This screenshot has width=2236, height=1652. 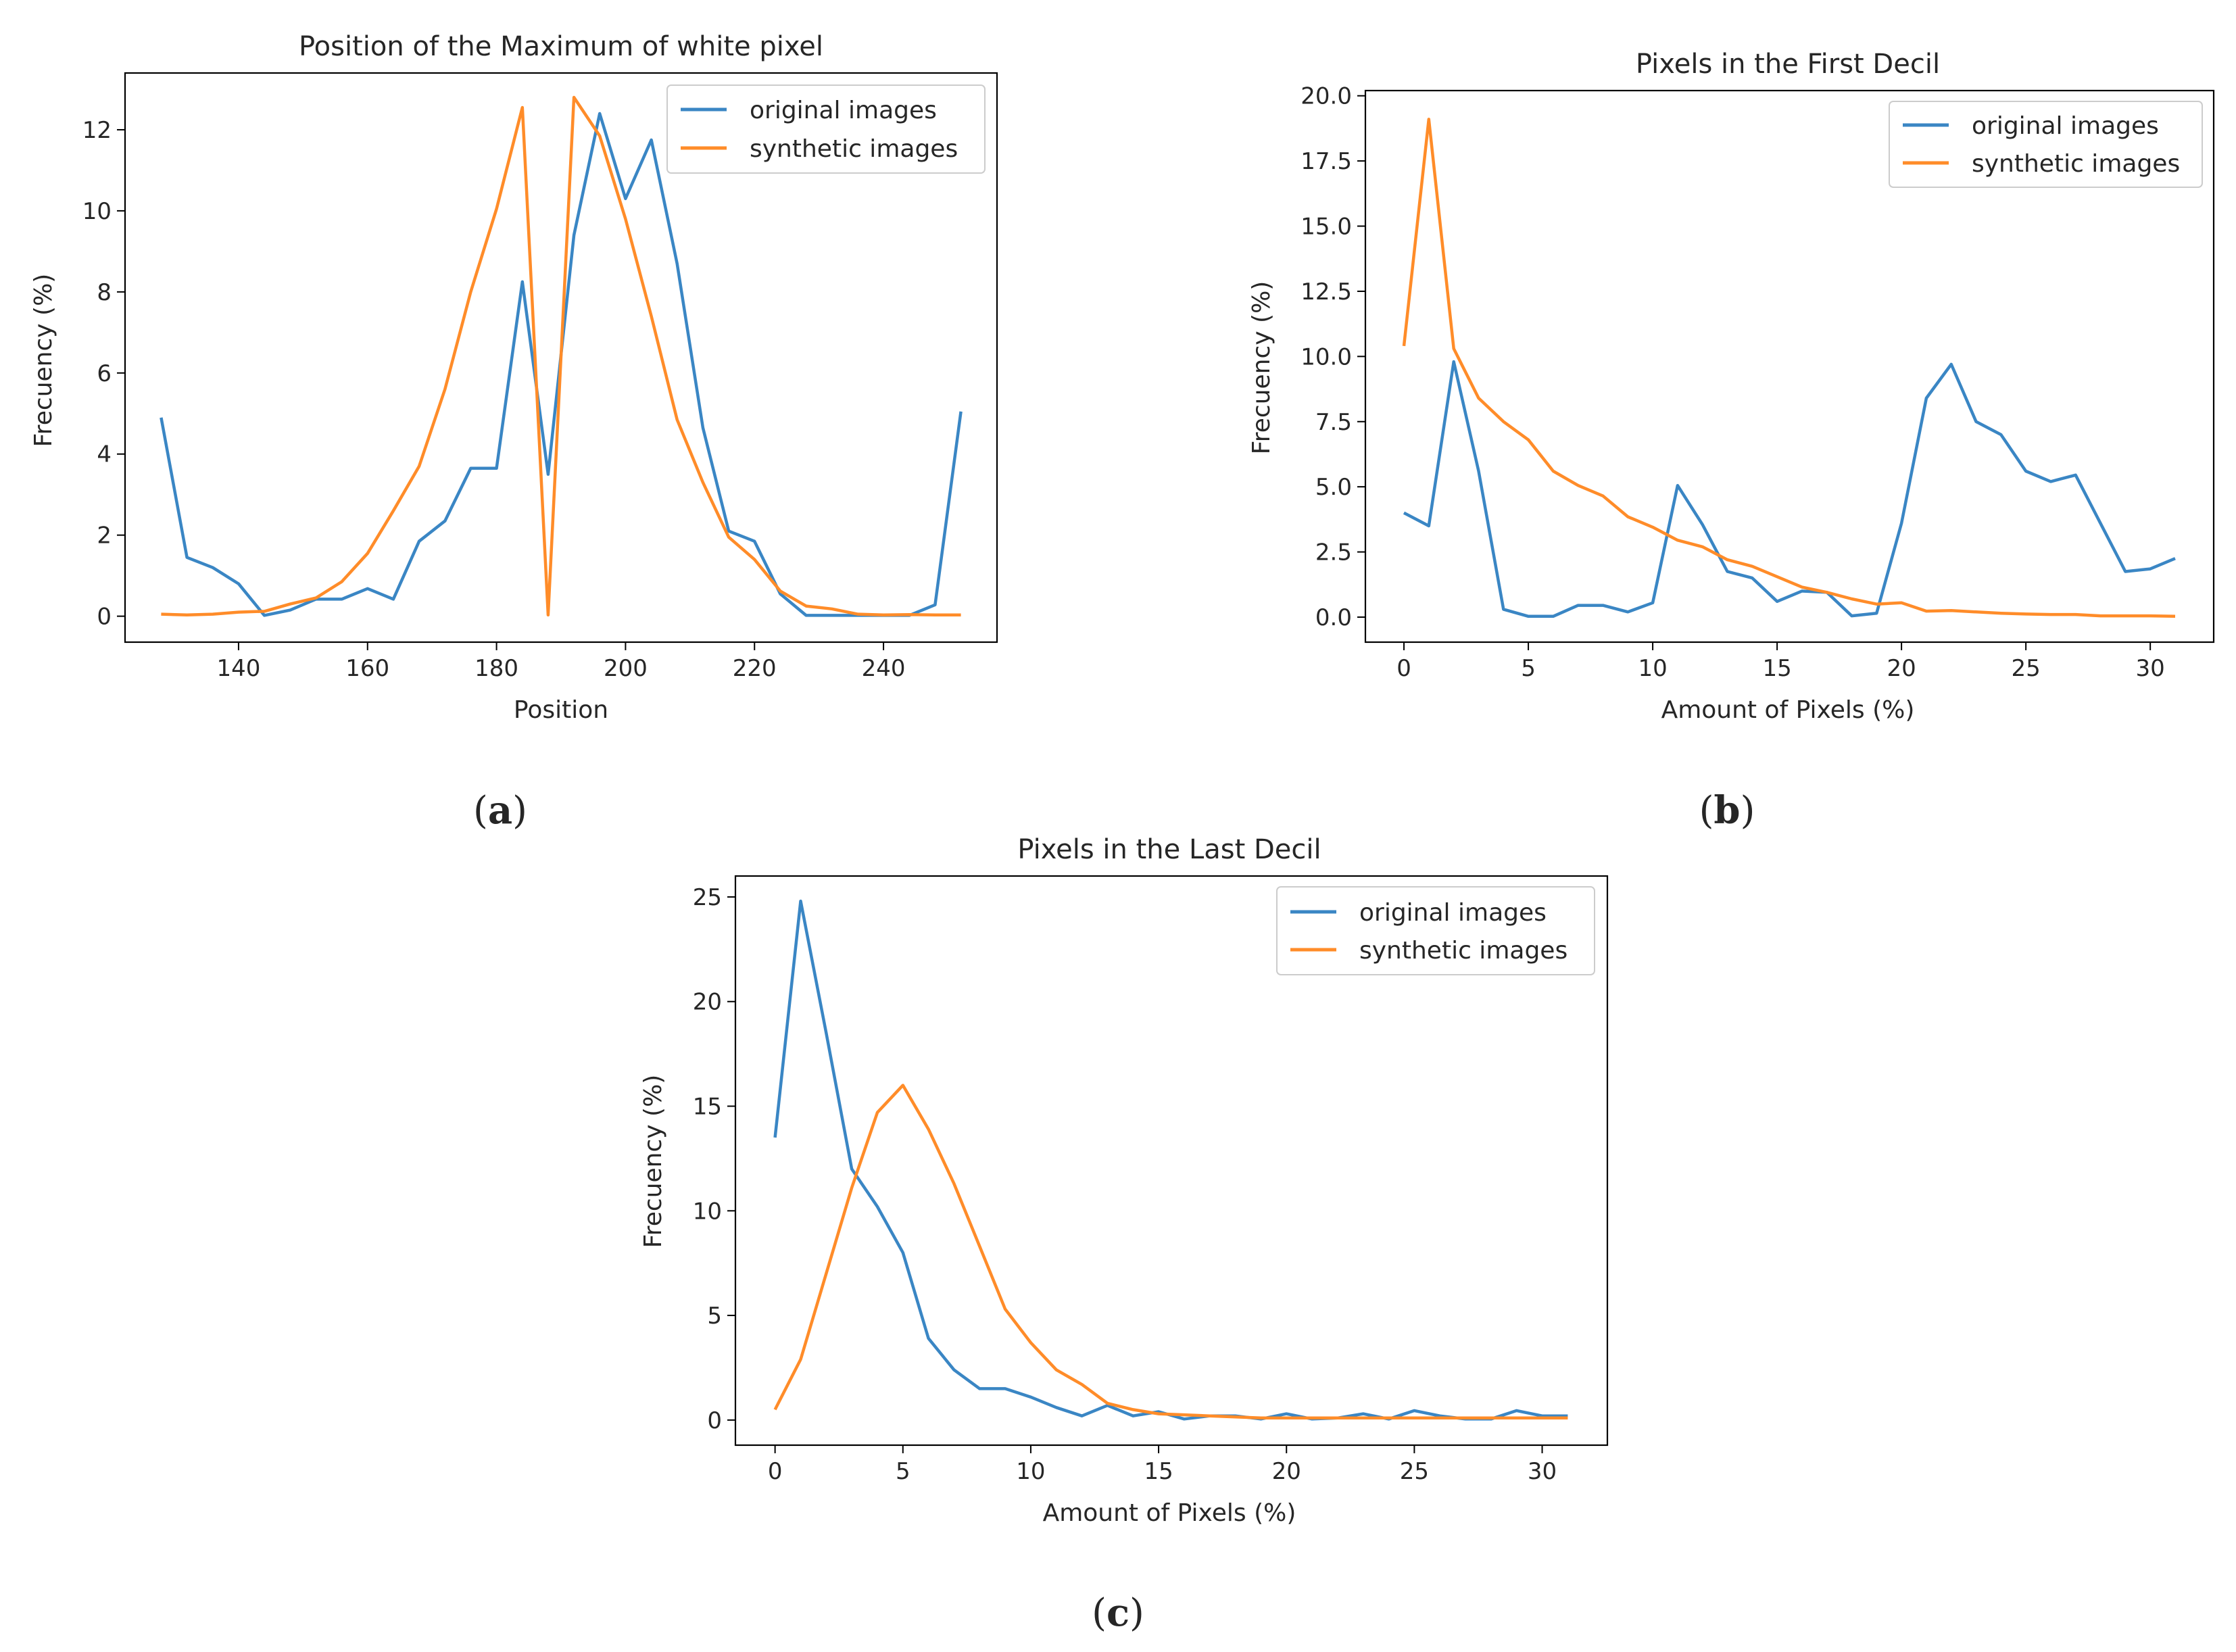 I want to click on panel-b-plot-frame, so click(x=1790, y=366).